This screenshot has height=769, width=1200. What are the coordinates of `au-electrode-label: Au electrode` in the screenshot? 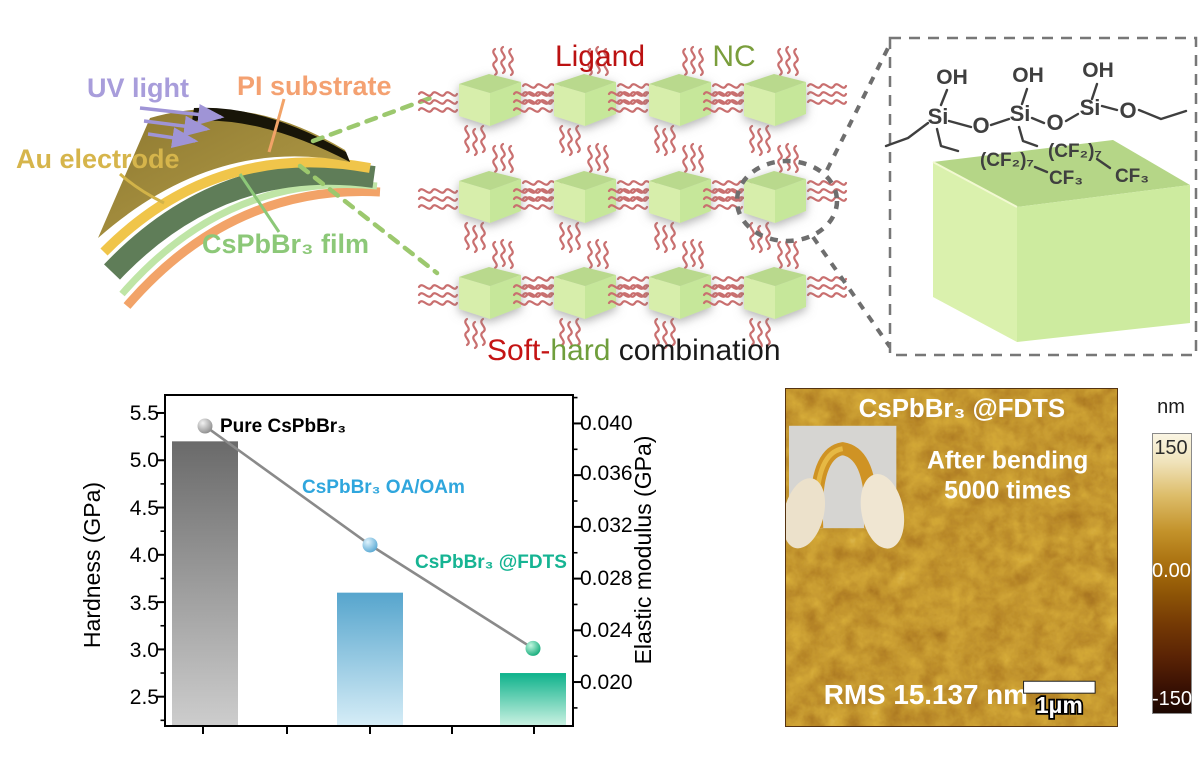 It's located at (98, 159).